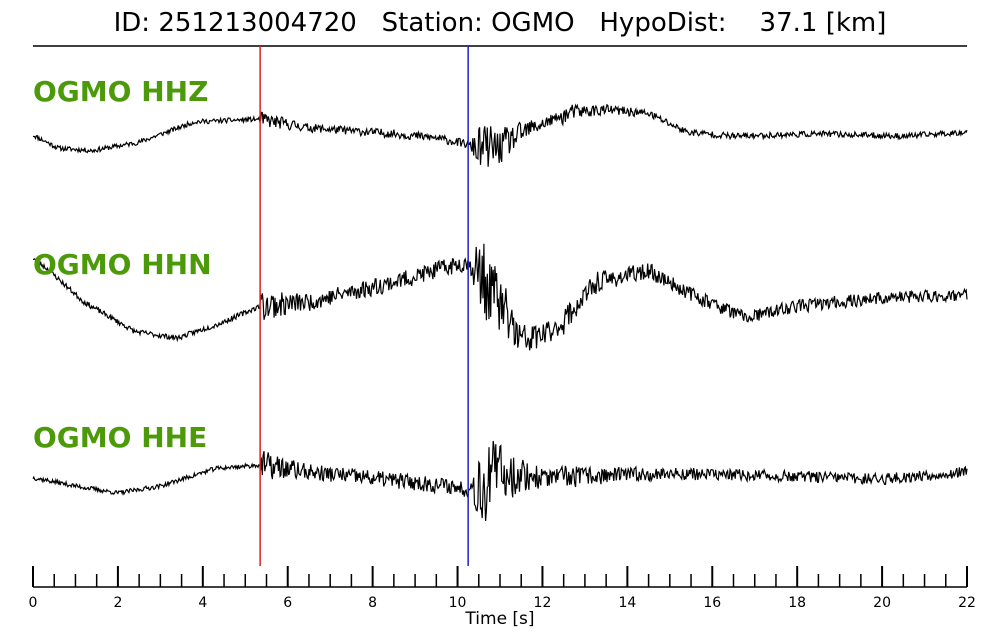  I want to click on x-tick-label: 4, so click(202, 603).